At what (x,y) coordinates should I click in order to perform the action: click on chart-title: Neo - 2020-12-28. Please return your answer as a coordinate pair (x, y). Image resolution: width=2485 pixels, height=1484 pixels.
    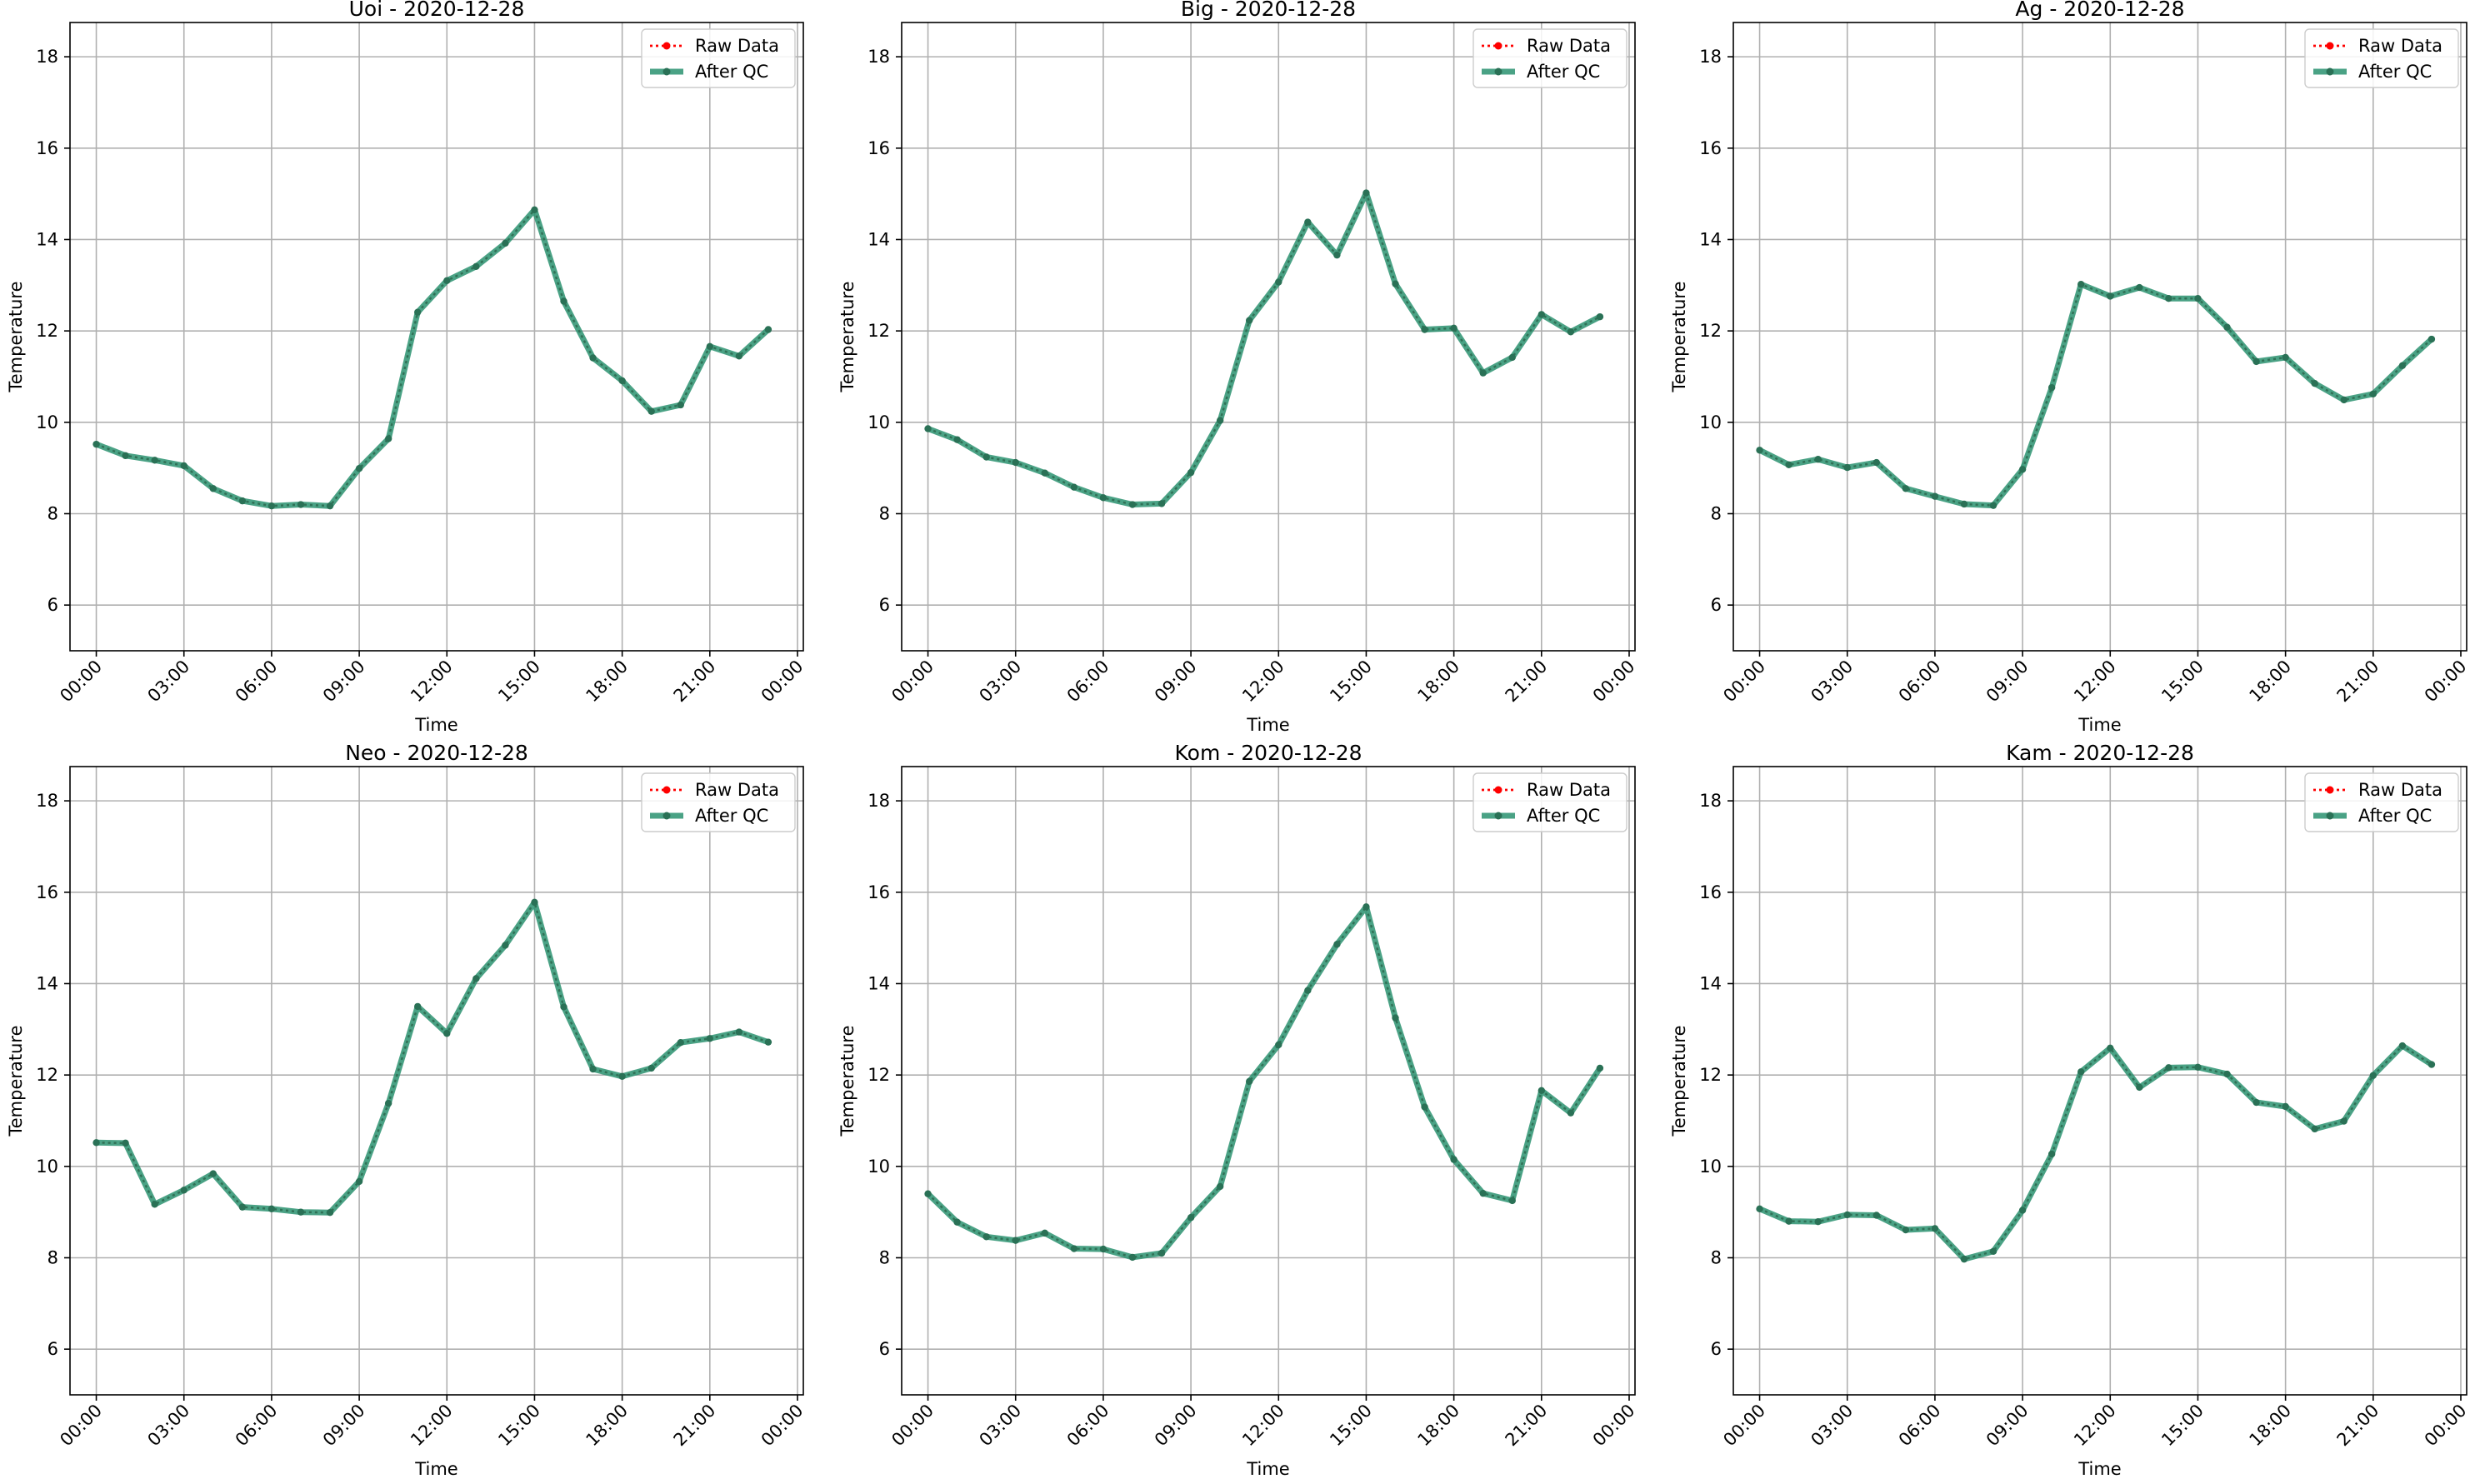
    Looking at the image, I should click on (436, 753).